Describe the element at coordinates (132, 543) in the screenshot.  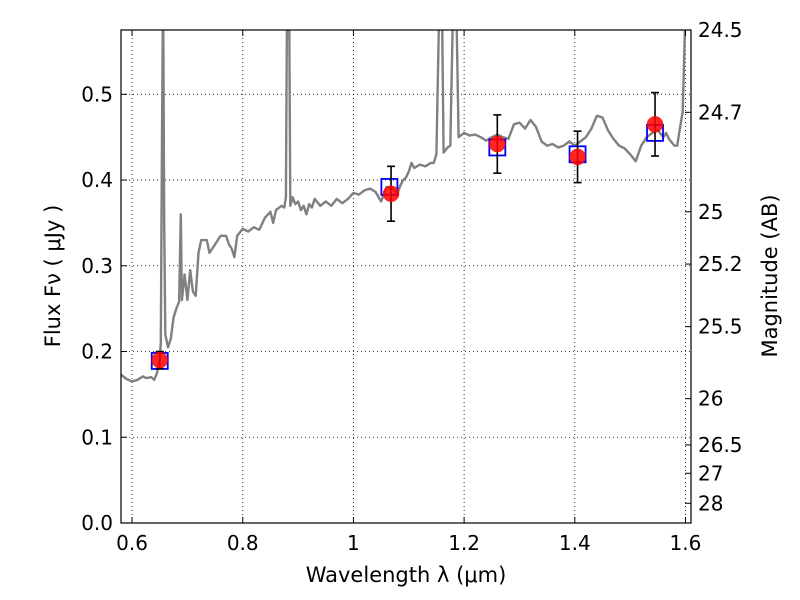
I see `x-tick-label: 0.6` at that location.